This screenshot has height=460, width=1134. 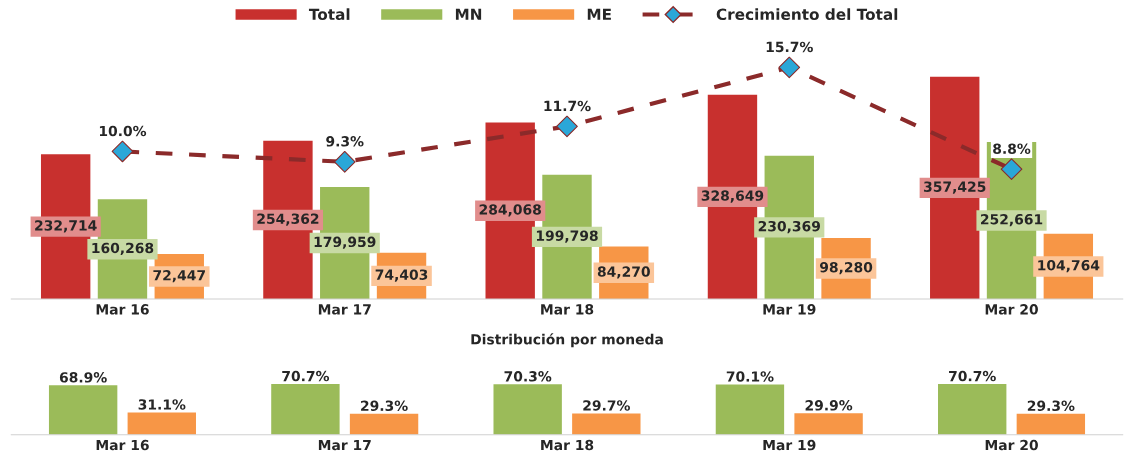 I want to click on data-label: 252,661, so click(x=1012, y=220).